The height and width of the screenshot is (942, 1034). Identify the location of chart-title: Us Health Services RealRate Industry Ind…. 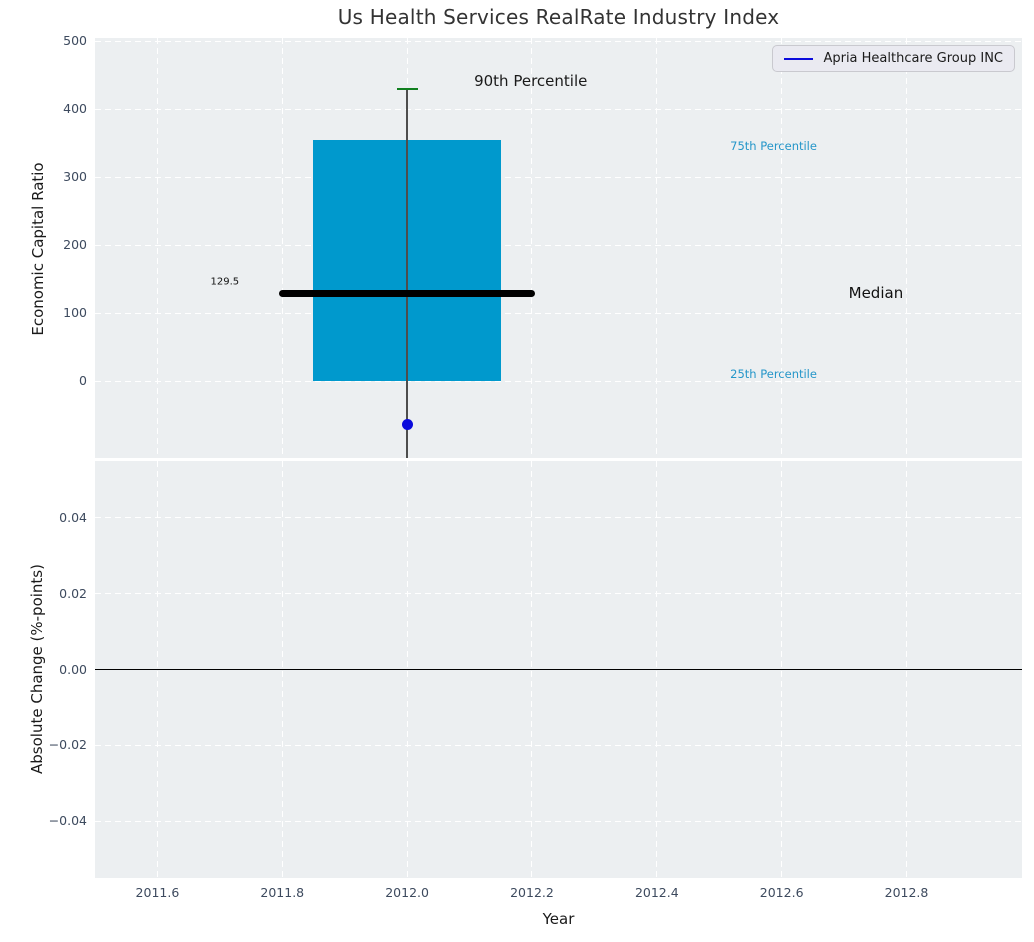
(558, 17).